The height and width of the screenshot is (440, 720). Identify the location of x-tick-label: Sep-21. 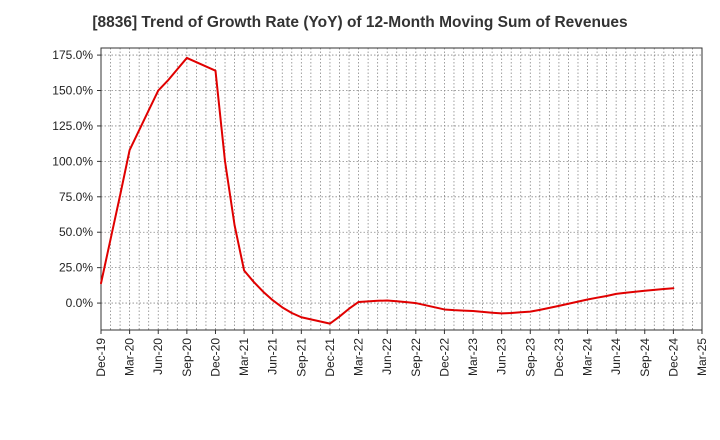
(301, 357).